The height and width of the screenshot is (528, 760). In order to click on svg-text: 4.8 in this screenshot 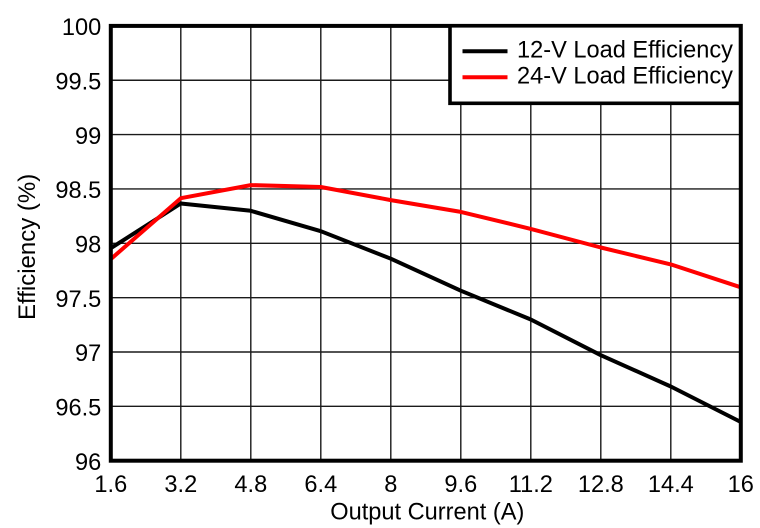, I will do `click(250, 485)`.